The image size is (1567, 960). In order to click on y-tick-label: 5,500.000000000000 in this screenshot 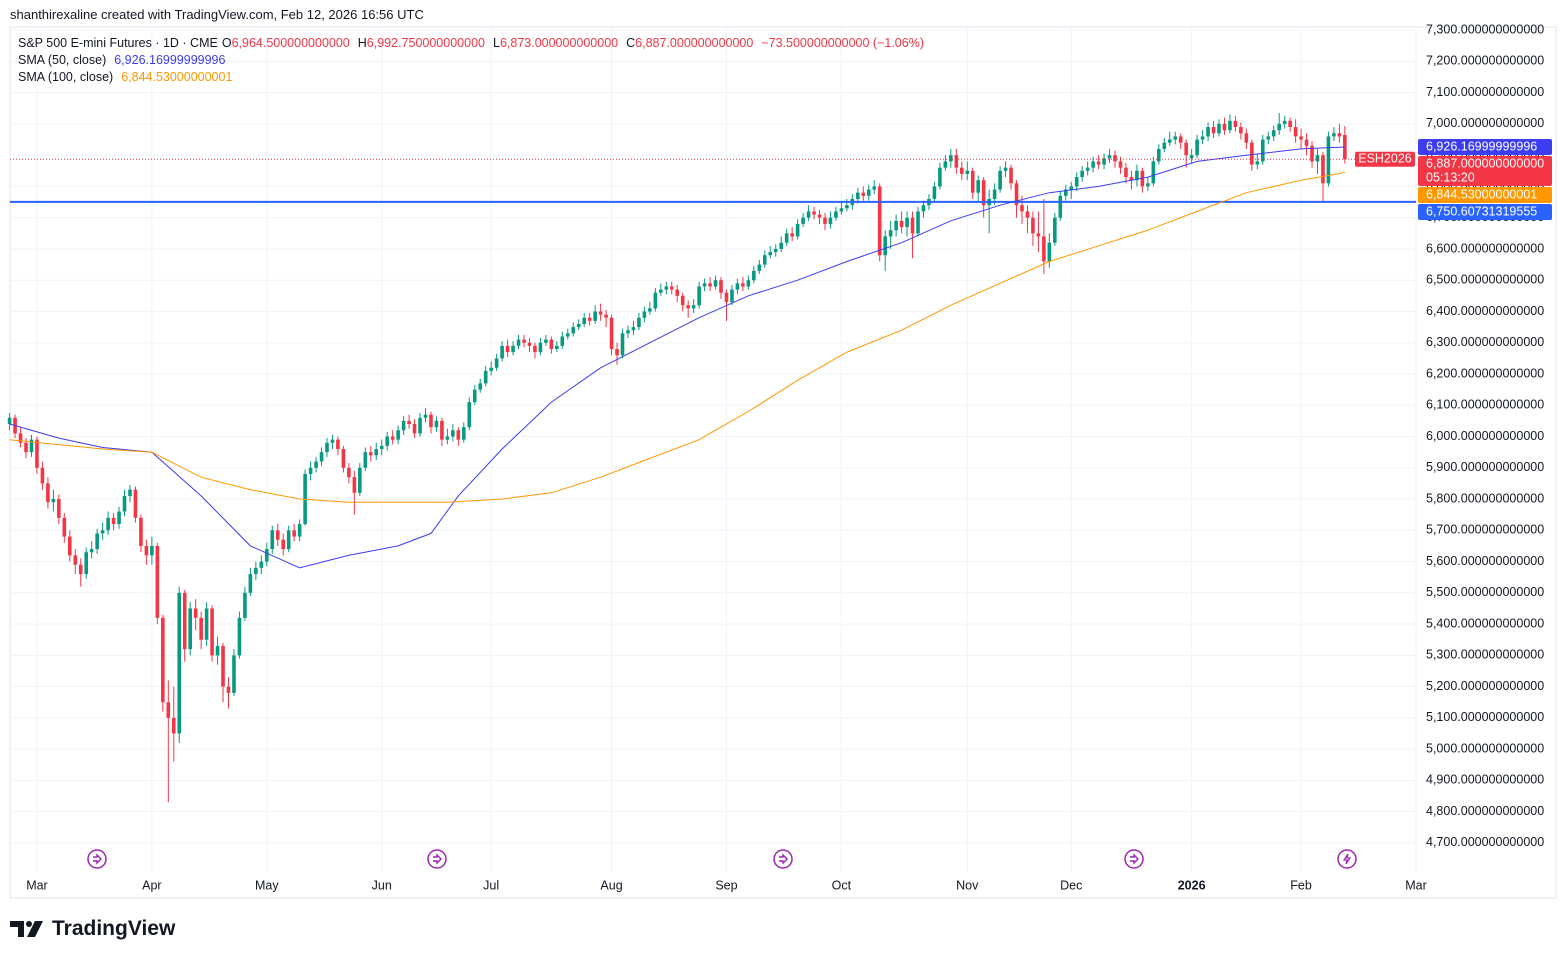, I will do `click(1485, 592)`.